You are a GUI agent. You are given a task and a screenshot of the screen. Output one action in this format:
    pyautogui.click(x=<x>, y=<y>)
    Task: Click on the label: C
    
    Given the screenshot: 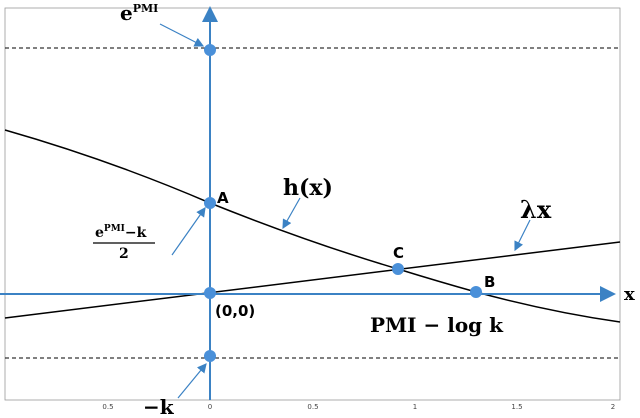 What is the action you would take?
    pyautogui.click(x=398, y=253)
    